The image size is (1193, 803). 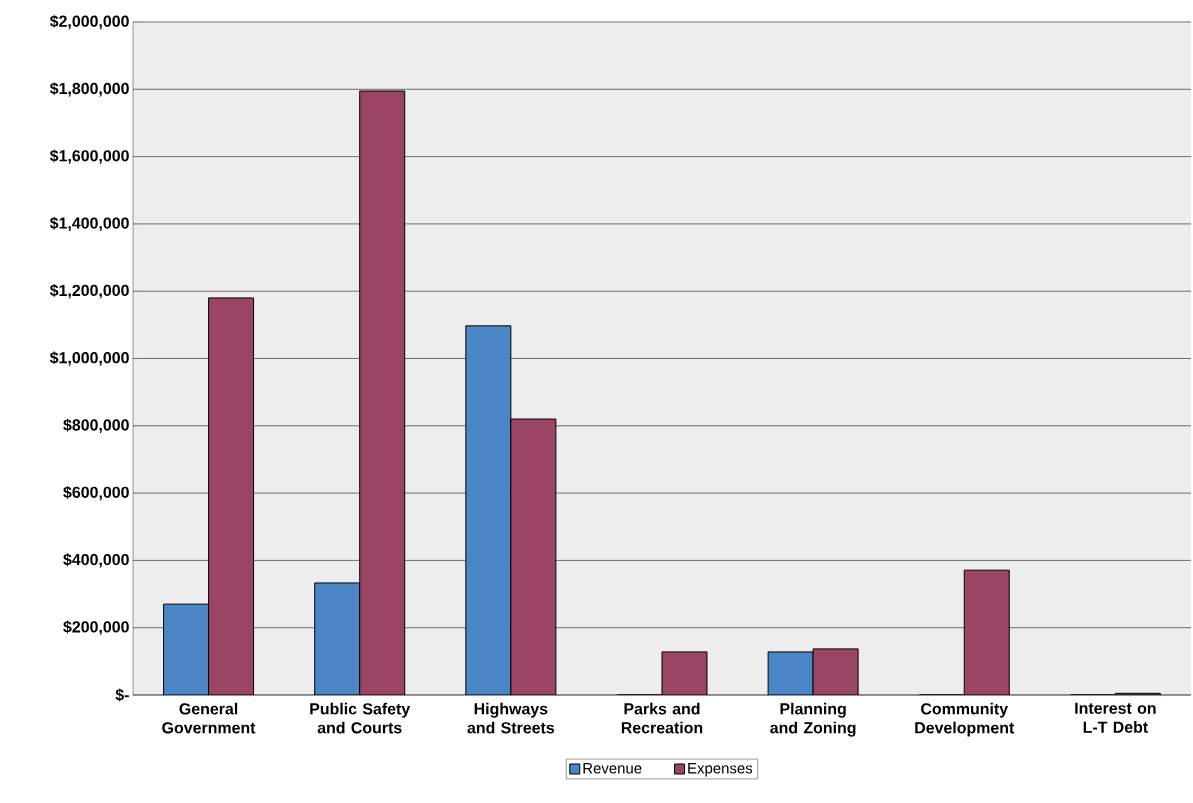 What do you see at coordinates (89, 291) in the screenshot?
I see `y-tick-label: $1,200,000` at bounding box center [89, 291].